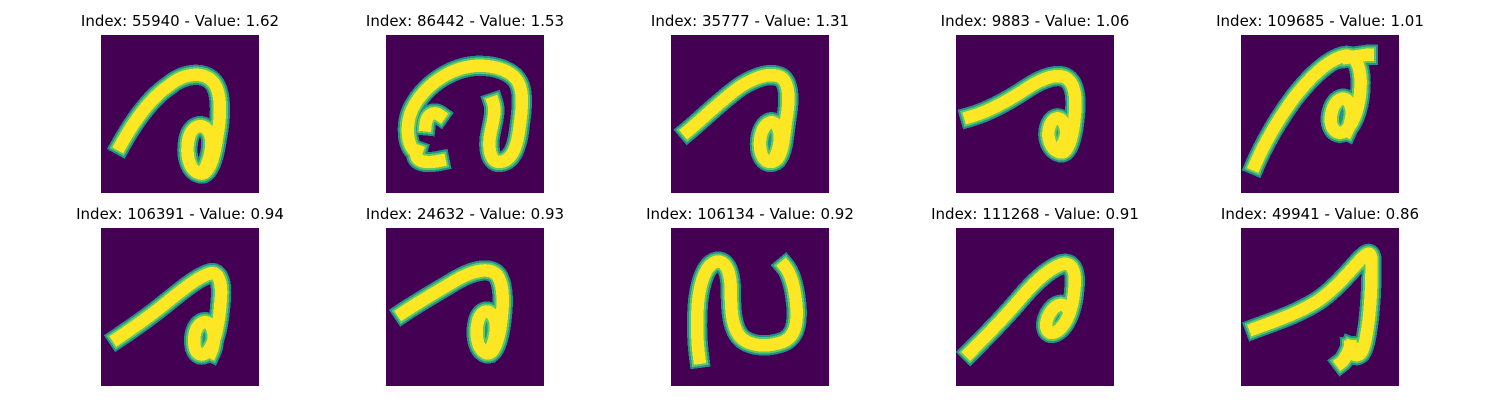  I want to click on panel-title: Index: 9883 - Value: 1.06, so click(1035, 21).